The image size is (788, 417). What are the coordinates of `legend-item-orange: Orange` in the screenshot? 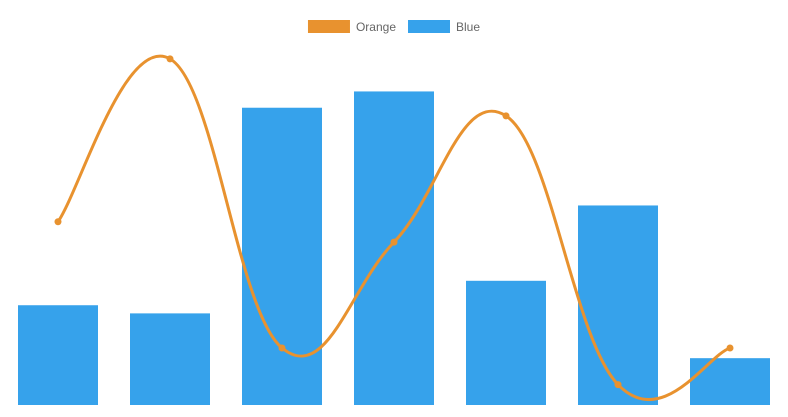 It's located at (351, 27).